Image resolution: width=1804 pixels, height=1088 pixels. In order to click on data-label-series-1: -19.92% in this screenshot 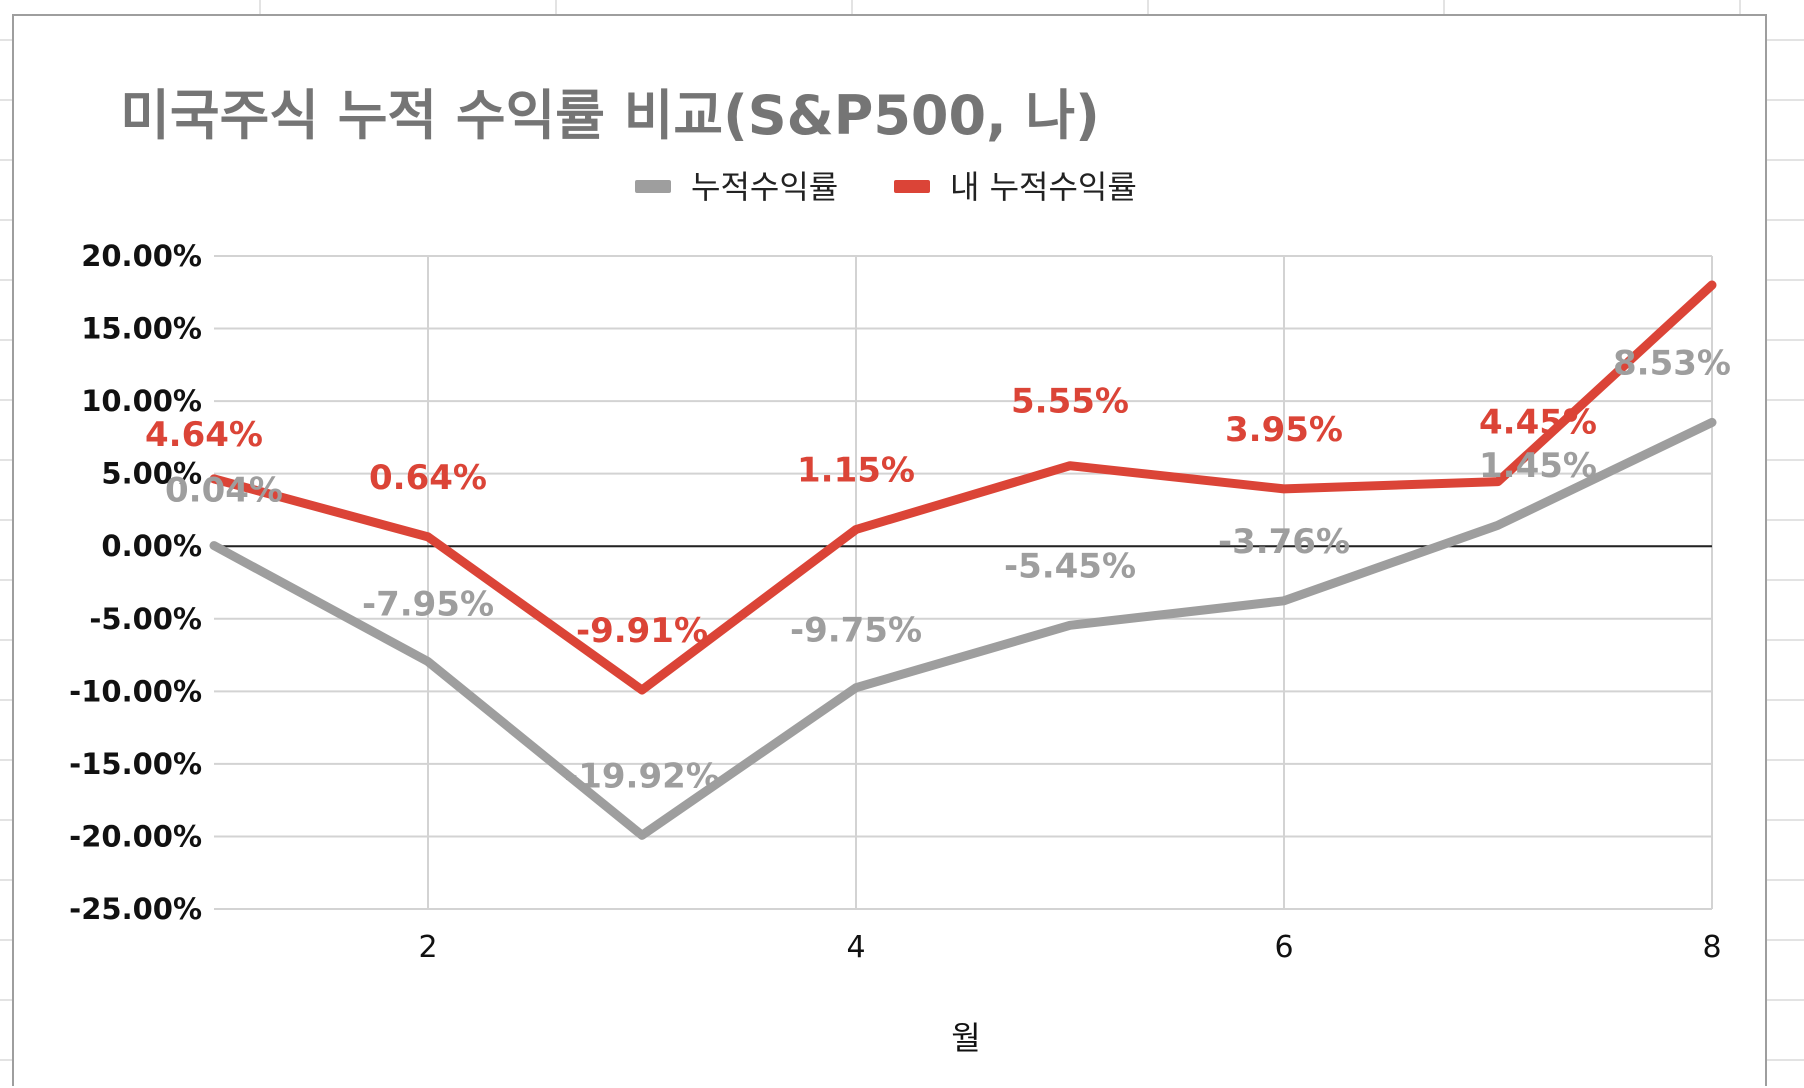, I will do `click(642, 776)`.